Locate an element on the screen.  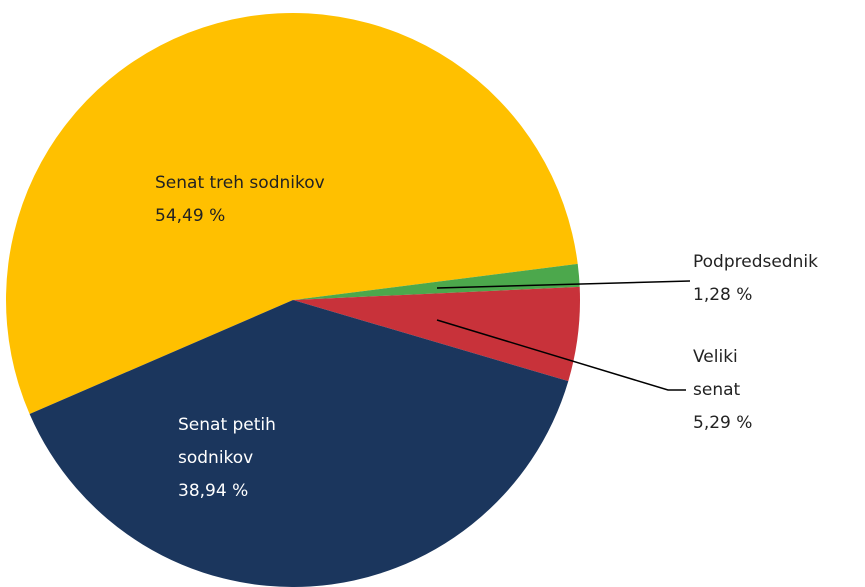
slice-label: Veliki senat 5,29 % is located at coordinates (730, 390).